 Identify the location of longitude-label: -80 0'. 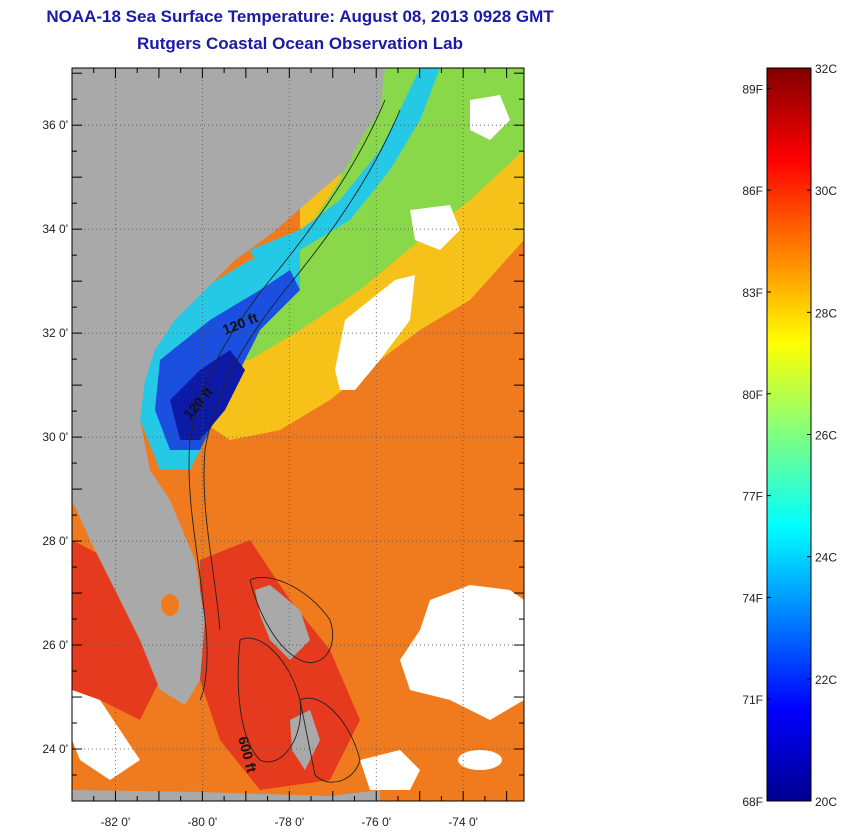
(203, 822).